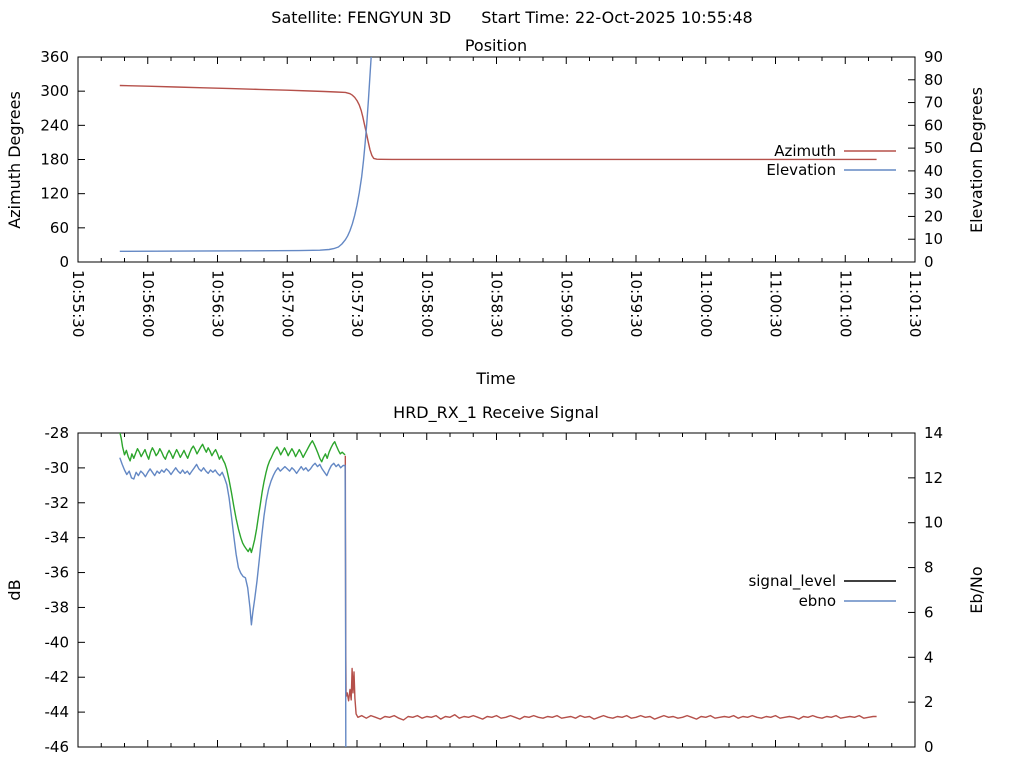 This screenshot has width=1024, height=768. I want to click on x-tick-label: 10:57:00, so click(287, 303).